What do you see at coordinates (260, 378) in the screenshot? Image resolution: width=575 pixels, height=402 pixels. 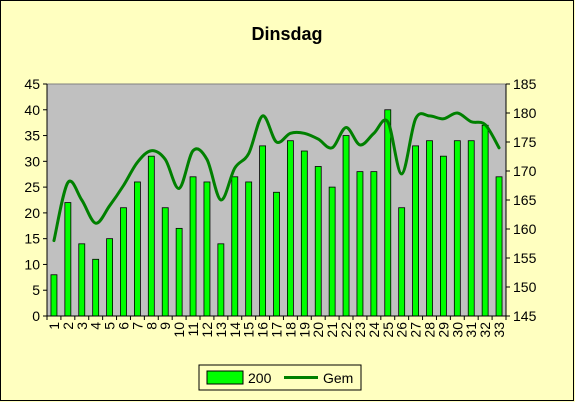 I see `legend-label-200: 200` at bounding box center [260, 378].